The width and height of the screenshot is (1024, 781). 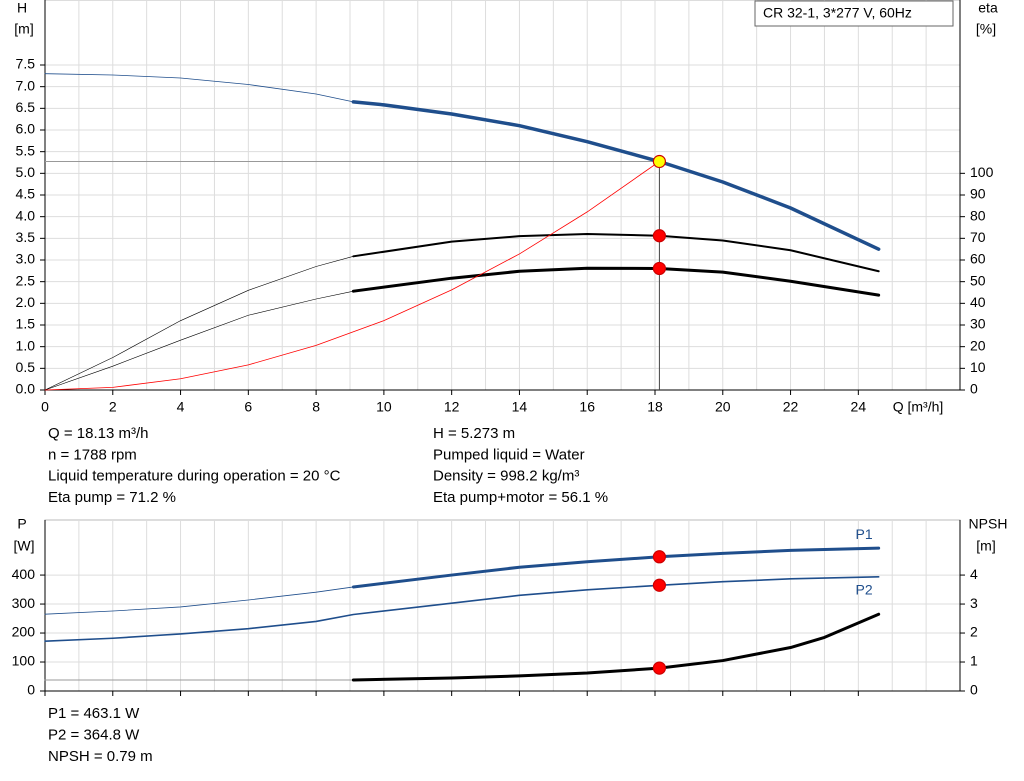 I want to click on y2-axis-label: eta, so click(x=988, y=8).